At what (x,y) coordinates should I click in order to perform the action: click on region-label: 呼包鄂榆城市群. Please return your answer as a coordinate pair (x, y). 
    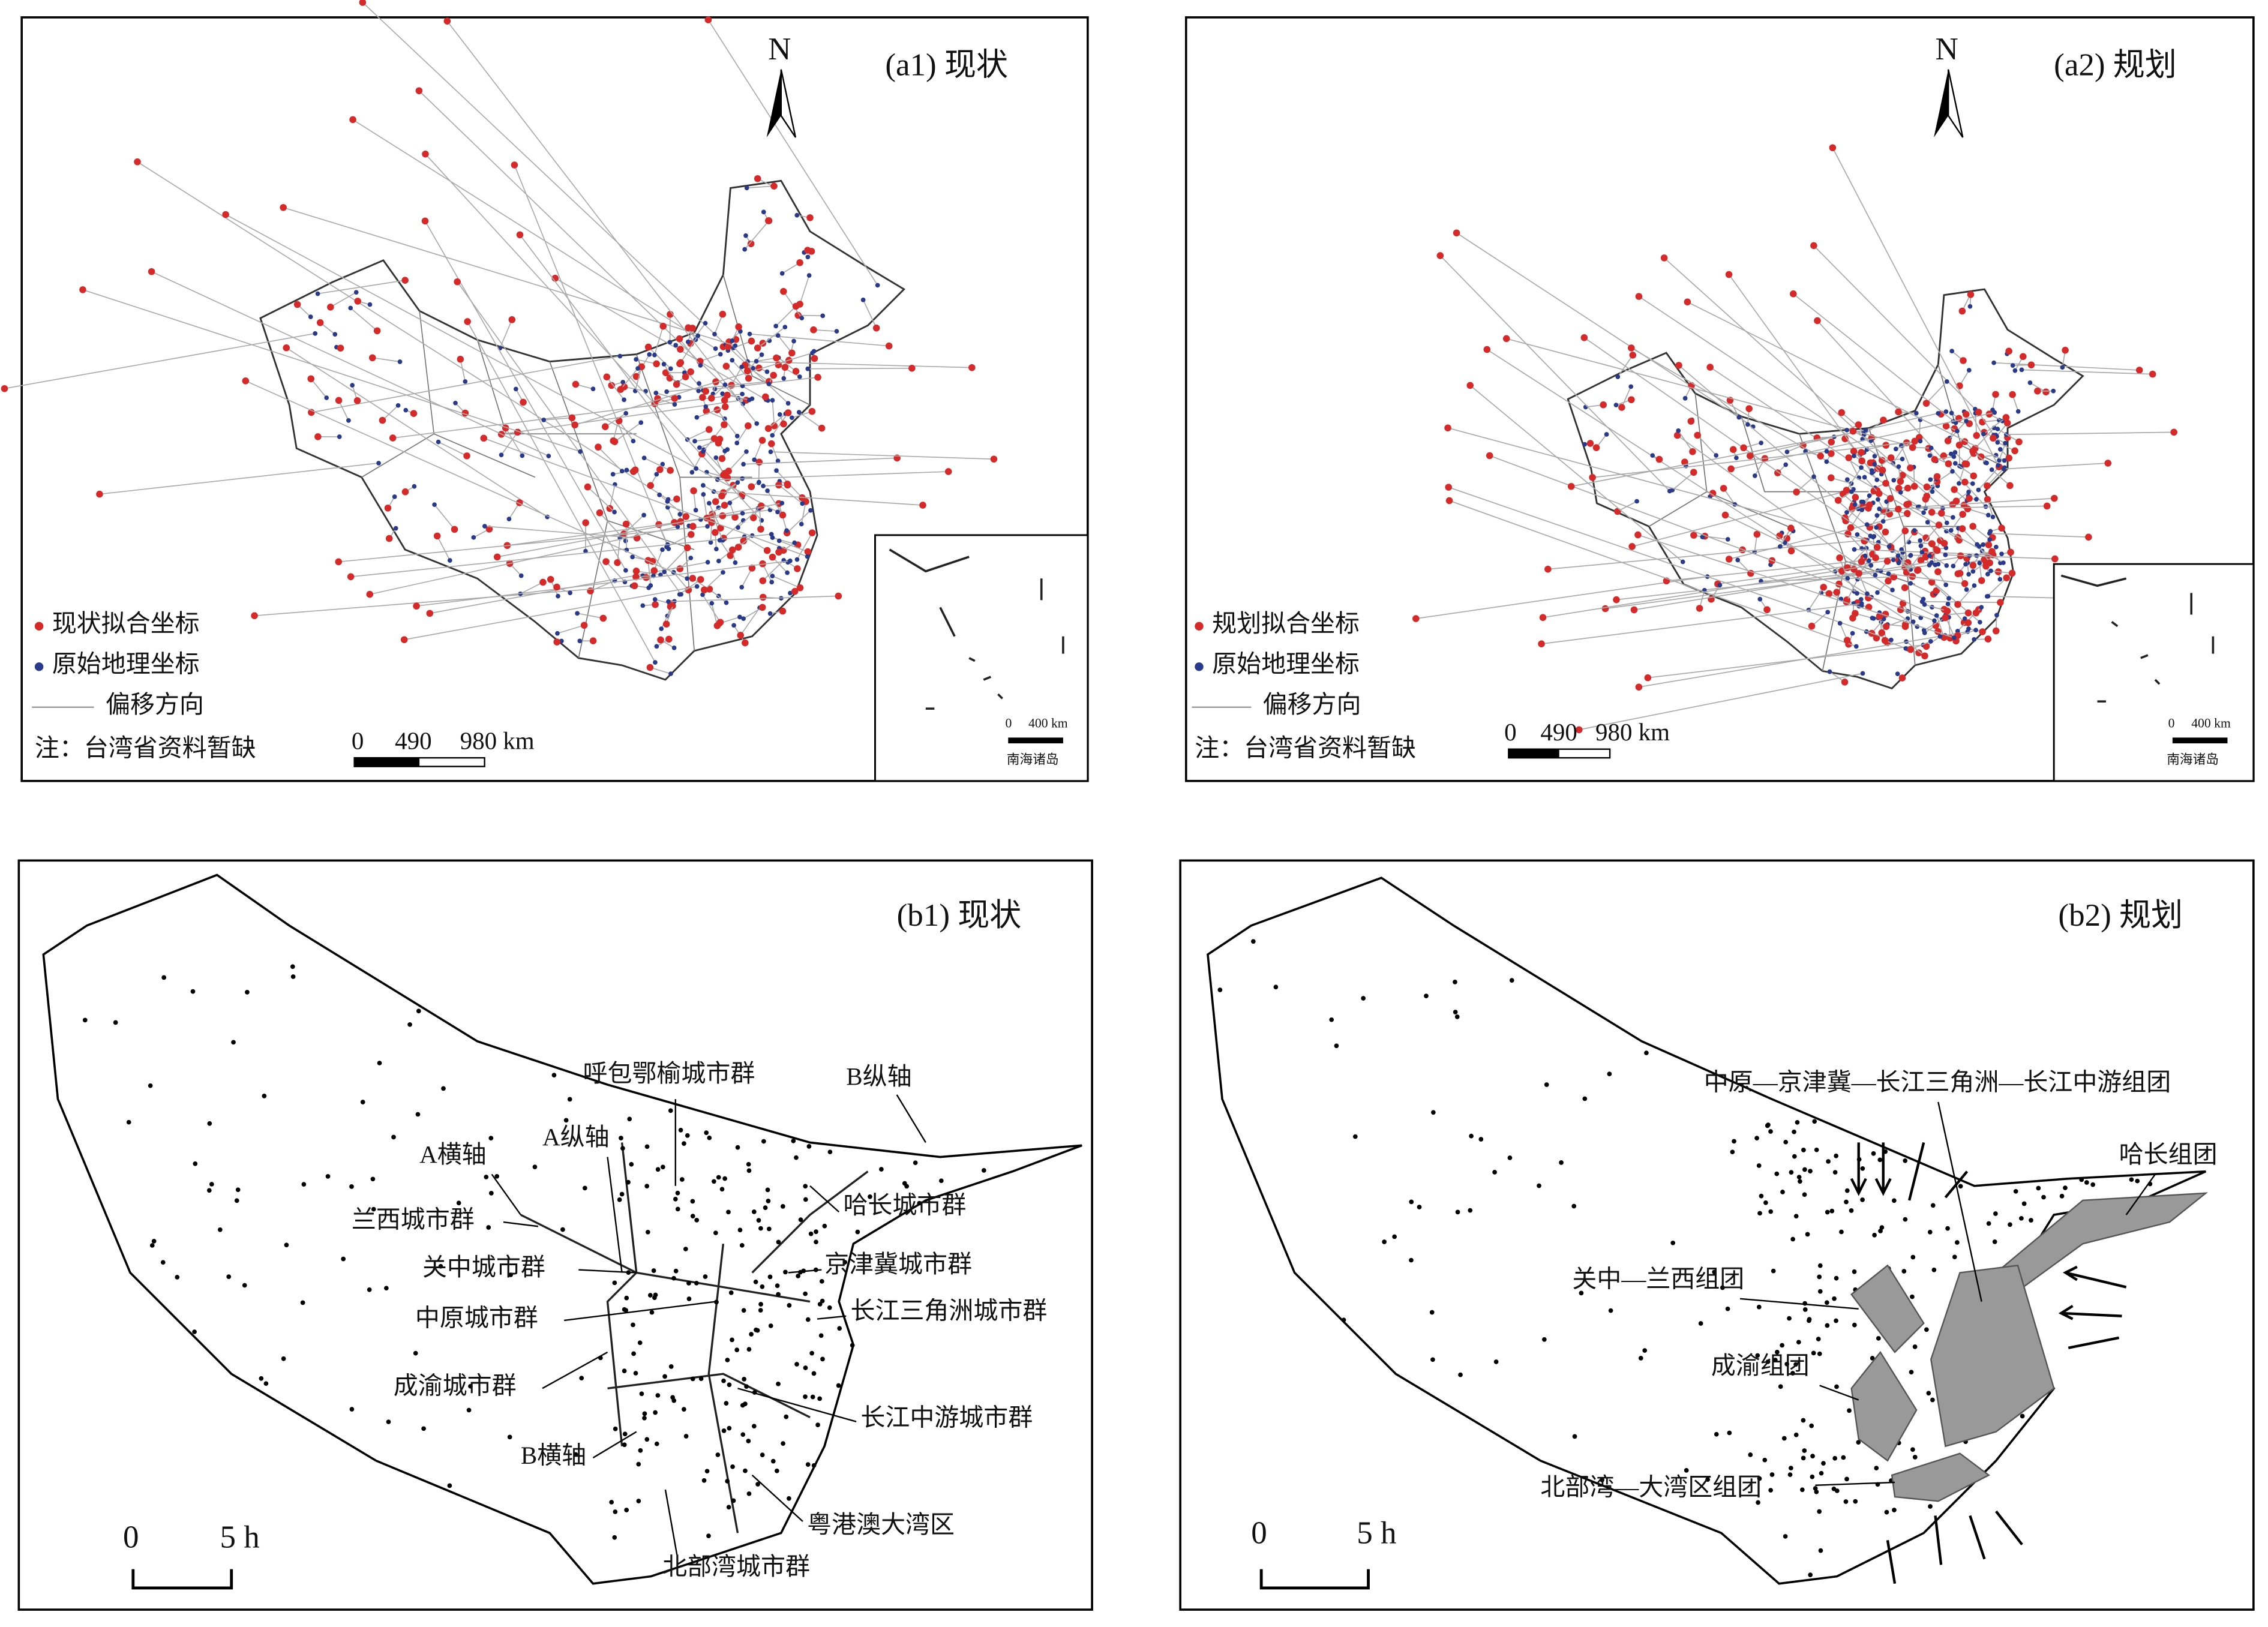
    Looking at the image, I should click on (669, 1073).